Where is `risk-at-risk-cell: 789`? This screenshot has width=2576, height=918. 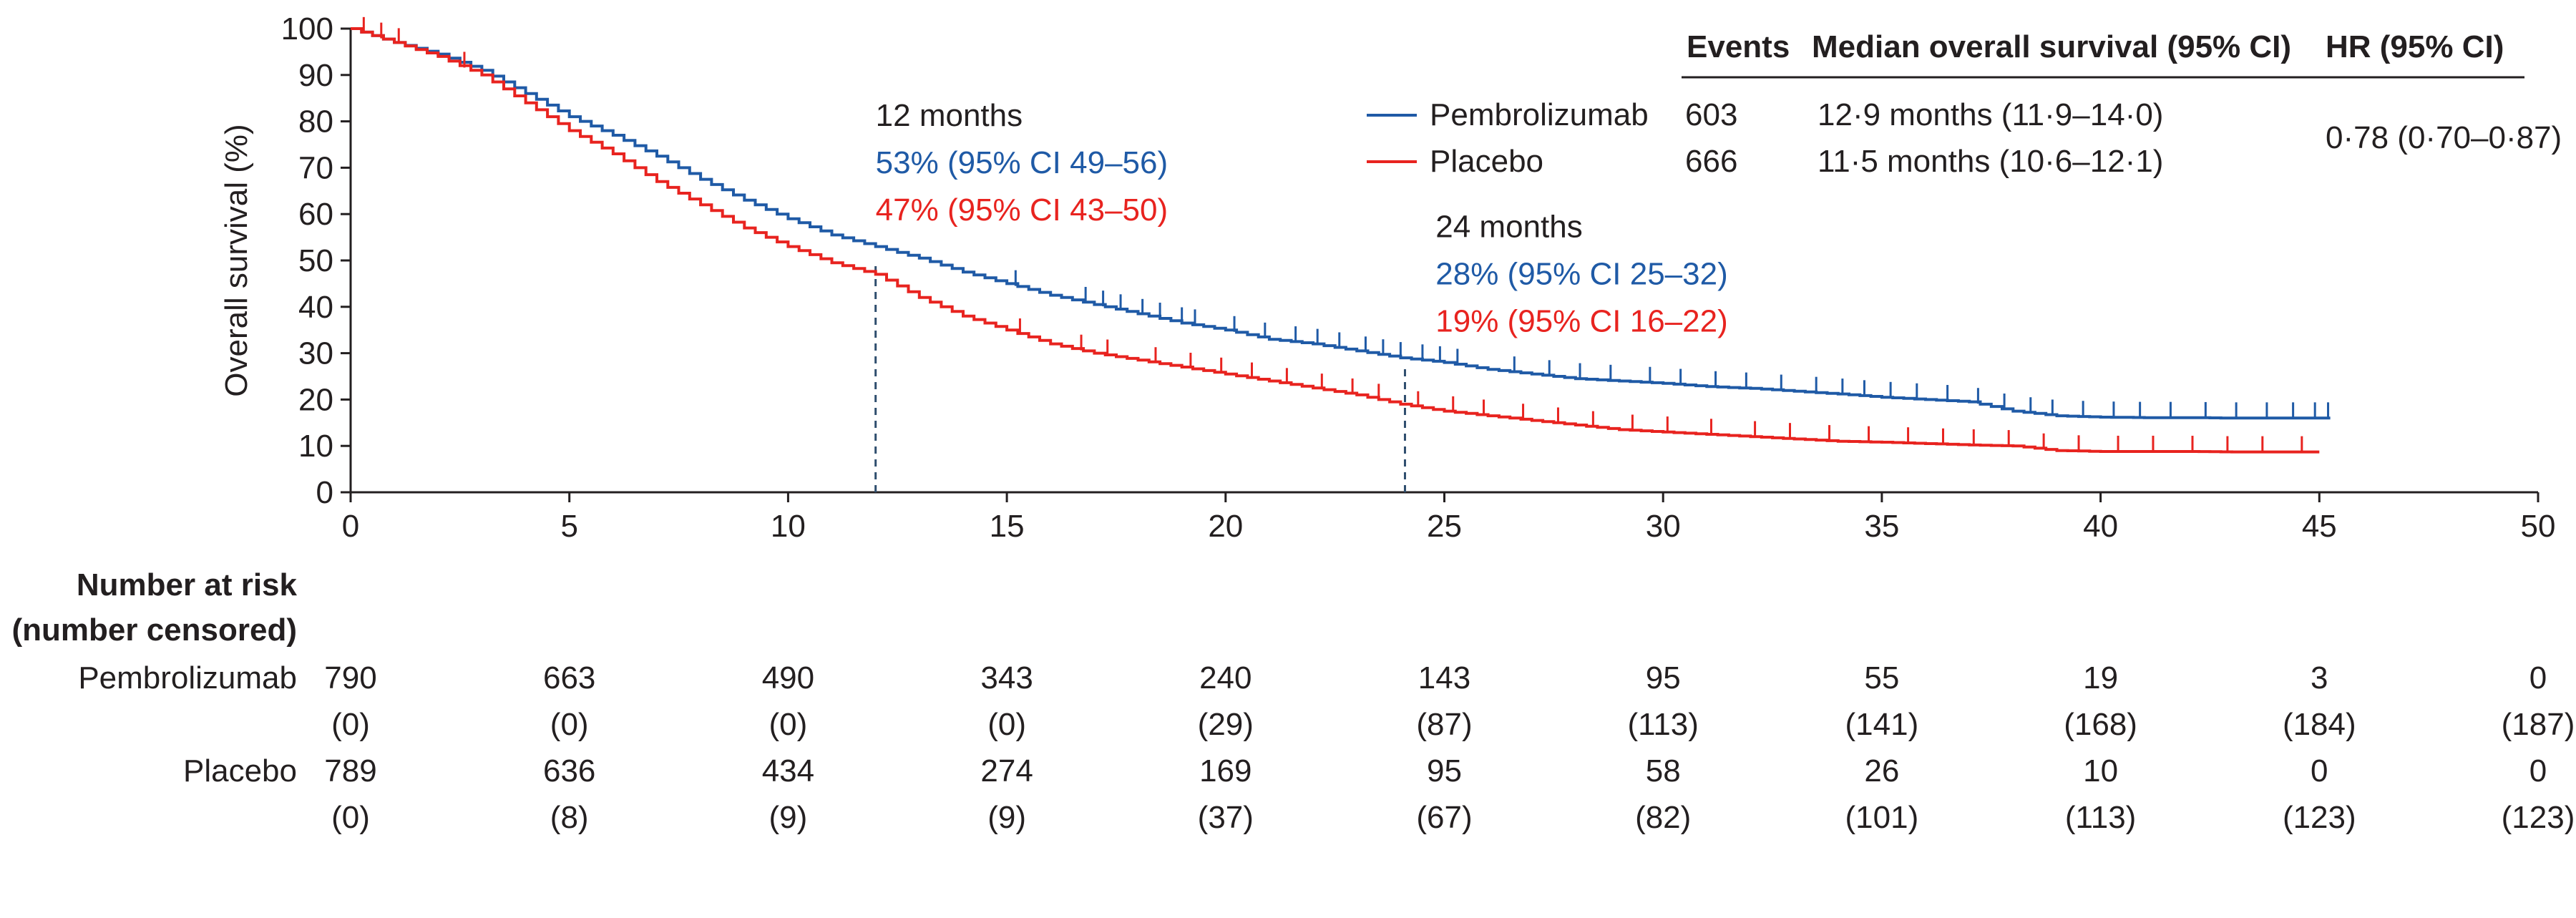 risk-at-risk-cell: 789 is located at coordinates (350, 770).